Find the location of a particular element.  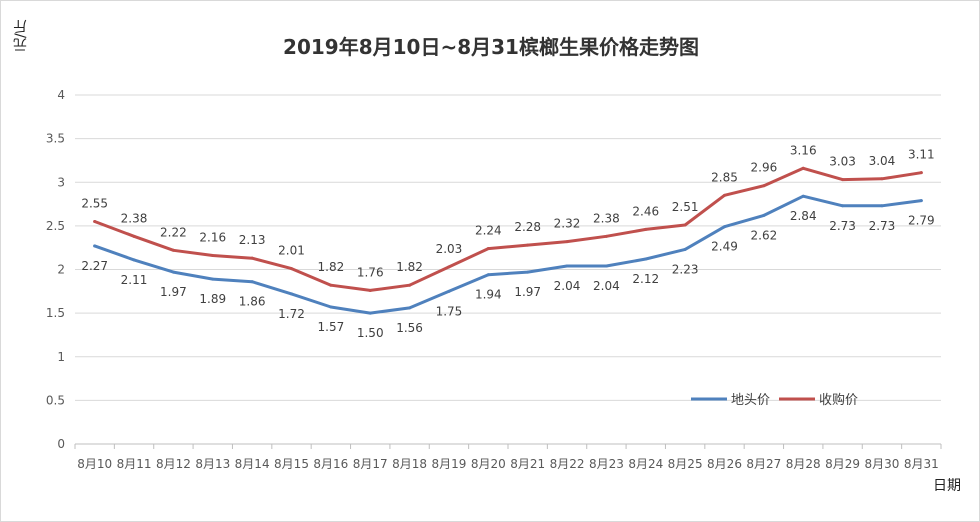

x-tick-label: 8月19 is located at coordinates (449, 464).